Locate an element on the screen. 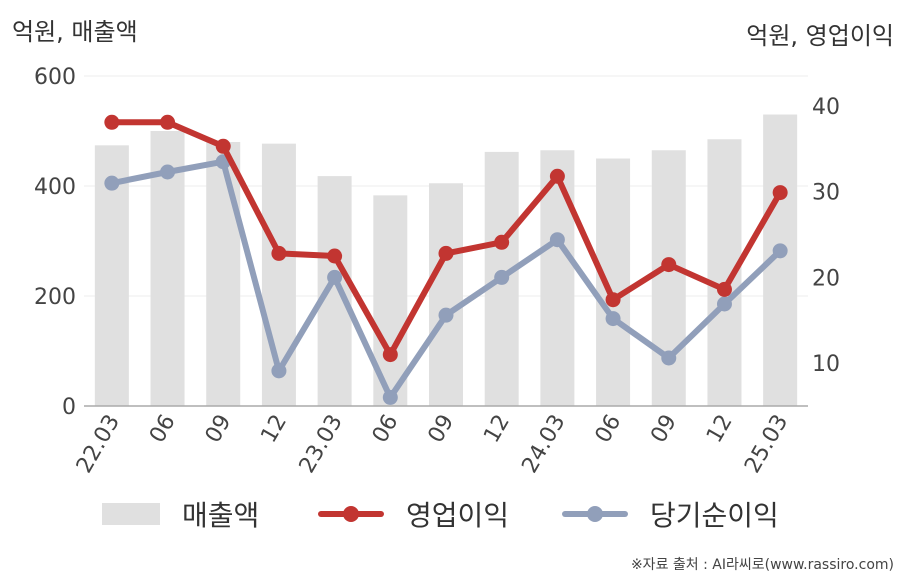  legend-item-net: 당기순이익 is located at coordinates (670, 514).